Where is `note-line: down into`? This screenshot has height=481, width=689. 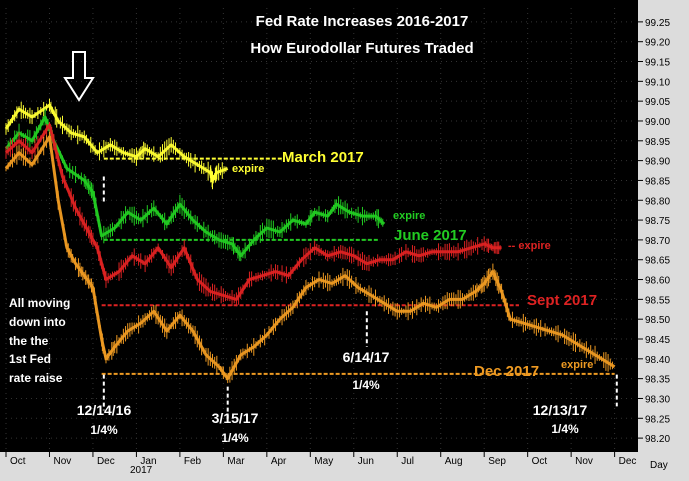
note-line: down into is located at coordinates (37, 322).